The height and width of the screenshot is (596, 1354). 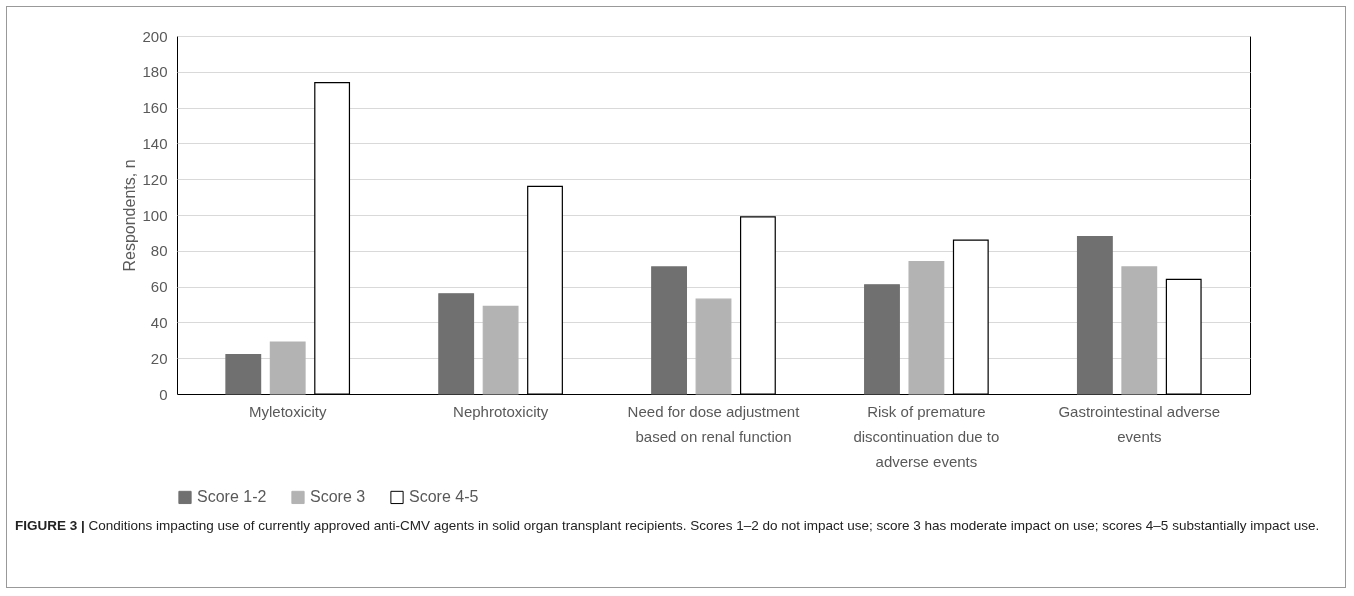 What do you see at coordinates (155, 108) in the screenshot?
I see `y-tick-label: 160` at bounding box center [155, 108].